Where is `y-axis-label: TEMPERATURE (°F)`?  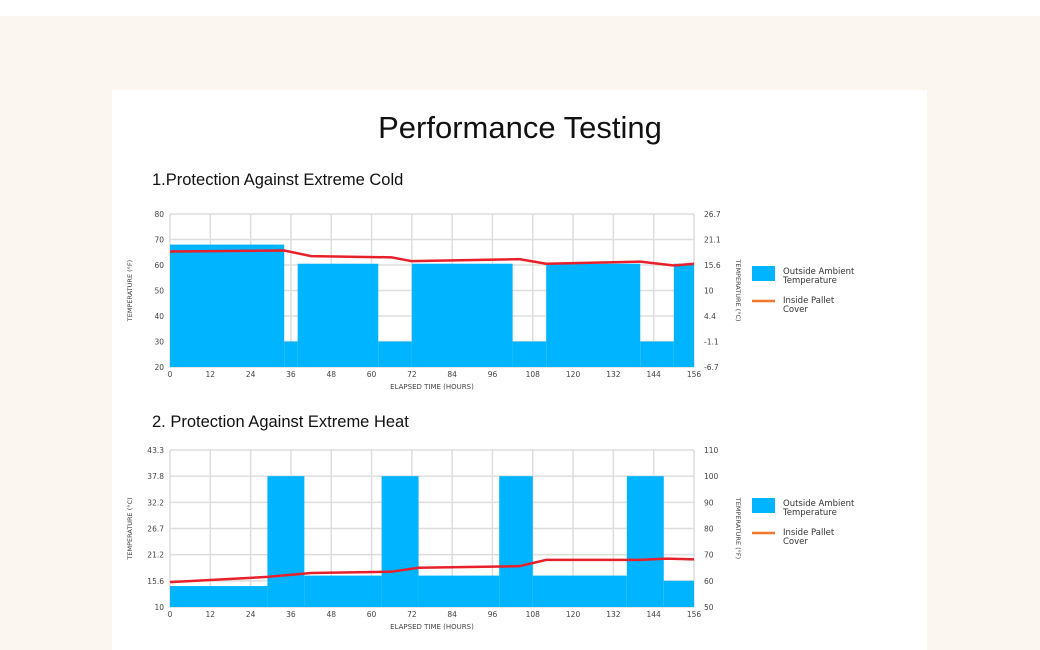 y-axis-label: TEMPERATURE (°F) is located at coordinates (130, 291).